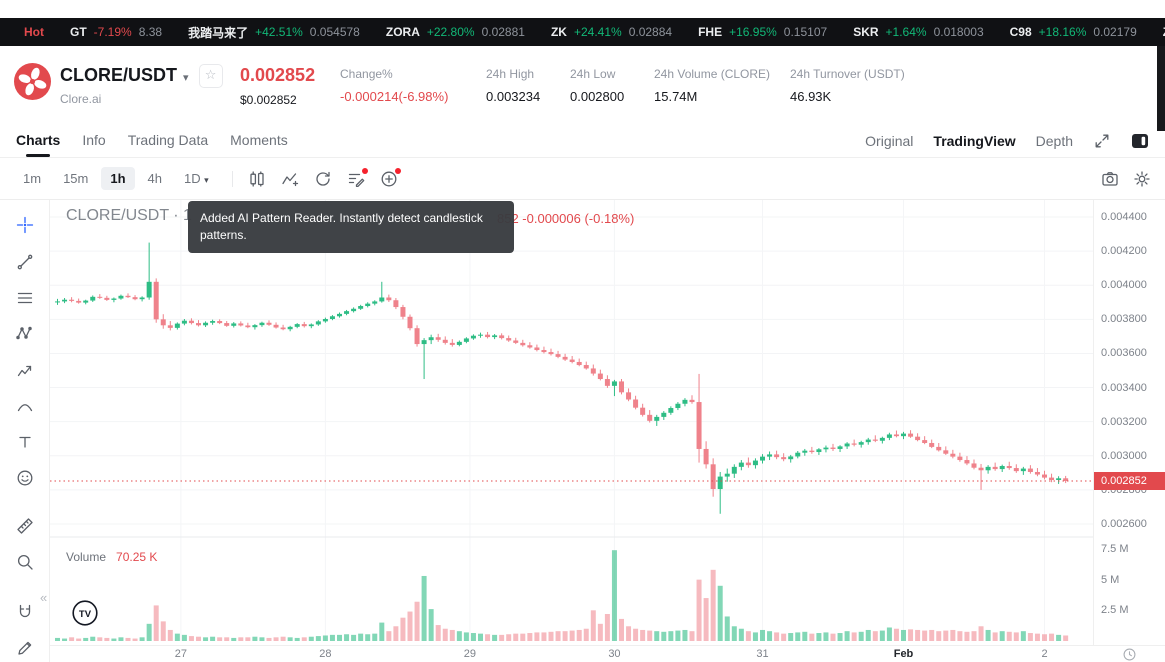  What do you see at coordinates (405, 85) in the screenshot?
I see `header-stat: Change% -0.000214(-6.98%)` at bounding box center [405, 85].